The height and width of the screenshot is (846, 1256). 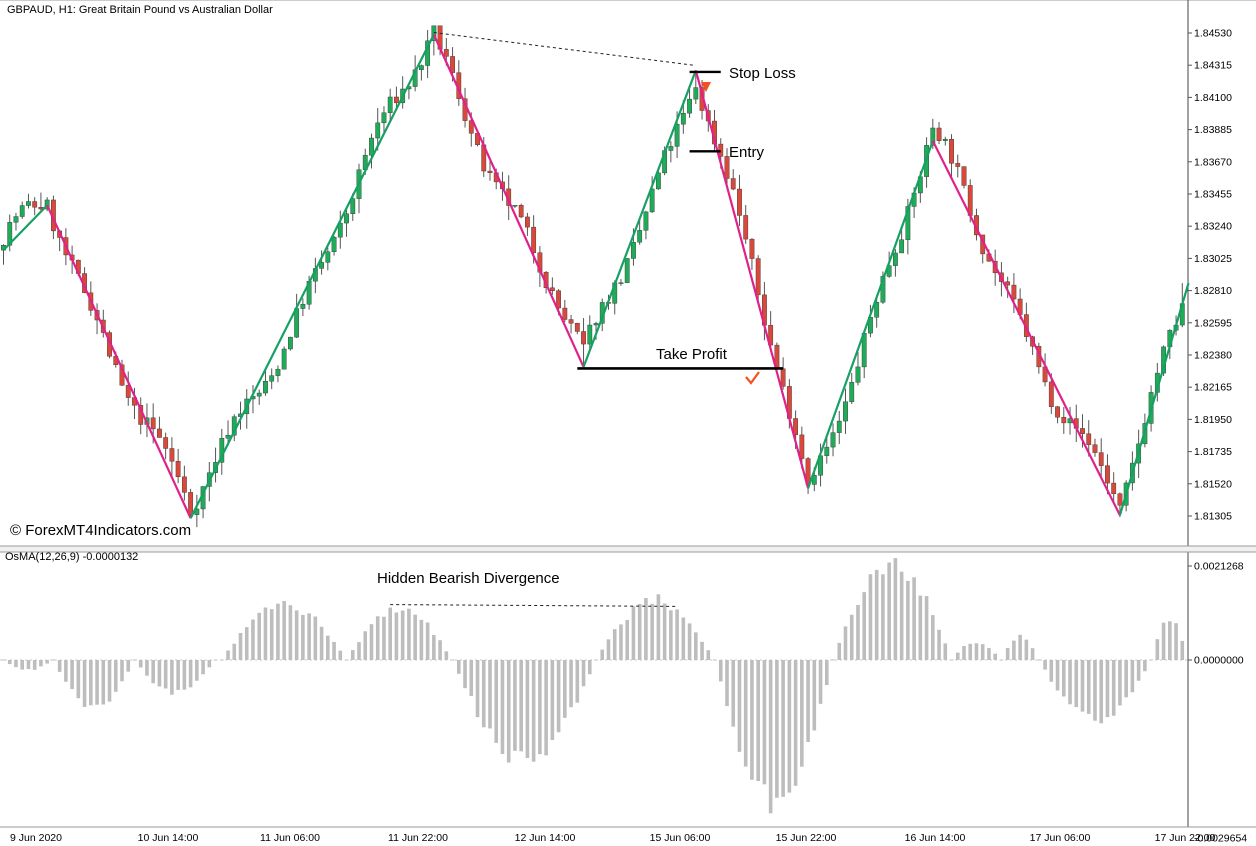 I want to click on price-tick-label: 1.84315, so click(x=1213, y=66).